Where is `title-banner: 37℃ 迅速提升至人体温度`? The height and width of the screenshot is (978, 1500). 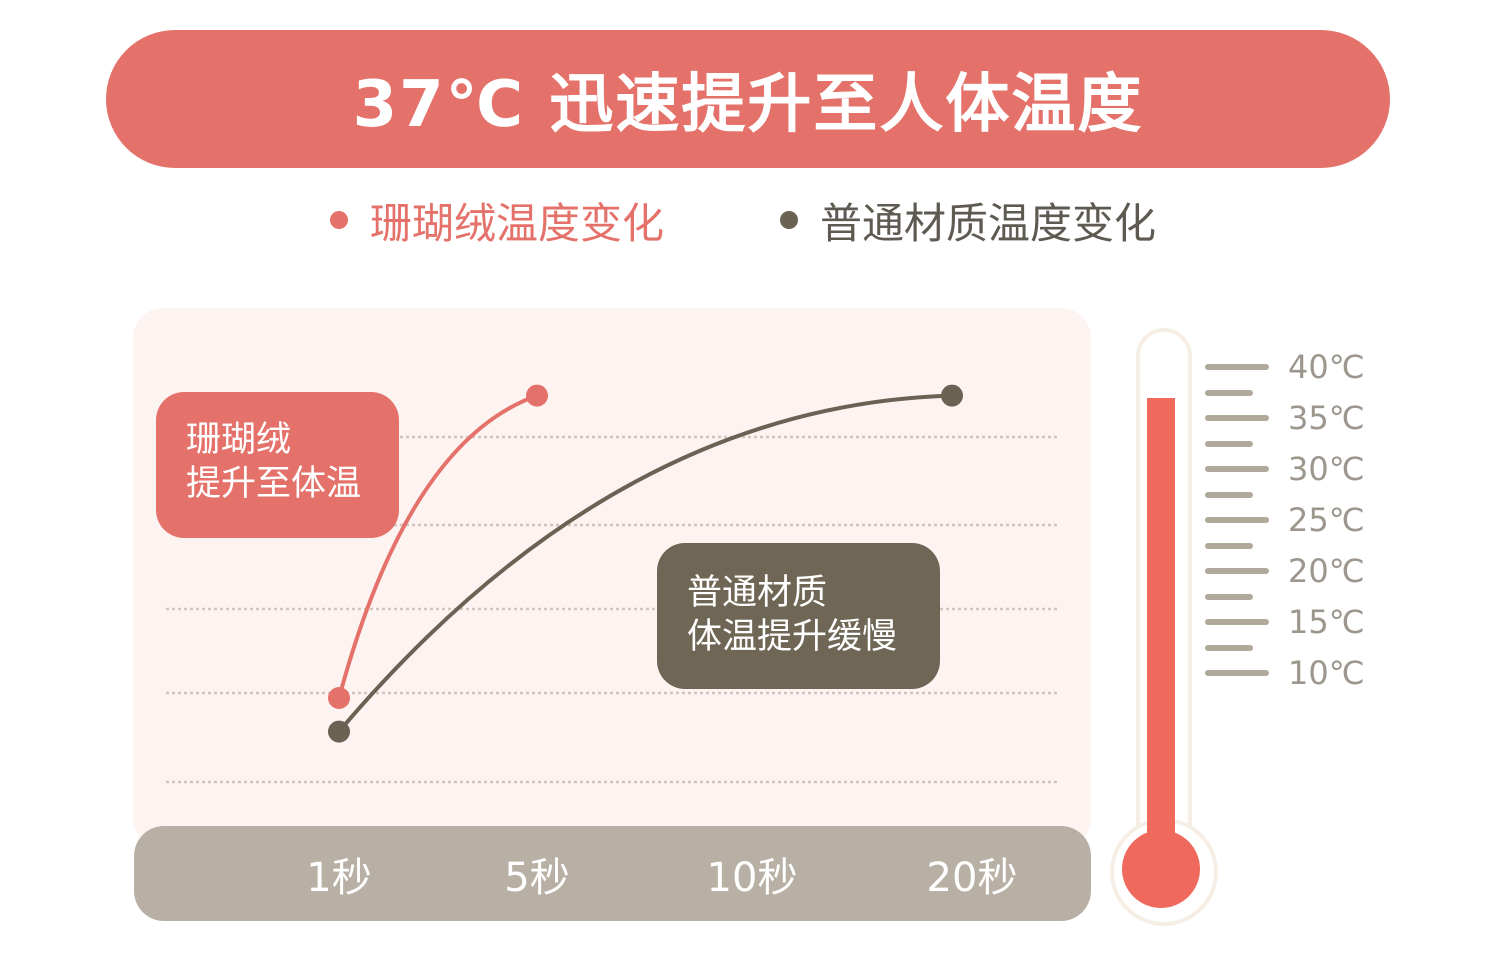 title-banner: 37℃ 迅速提升至人体温度 is located at coordinates (748, 99).